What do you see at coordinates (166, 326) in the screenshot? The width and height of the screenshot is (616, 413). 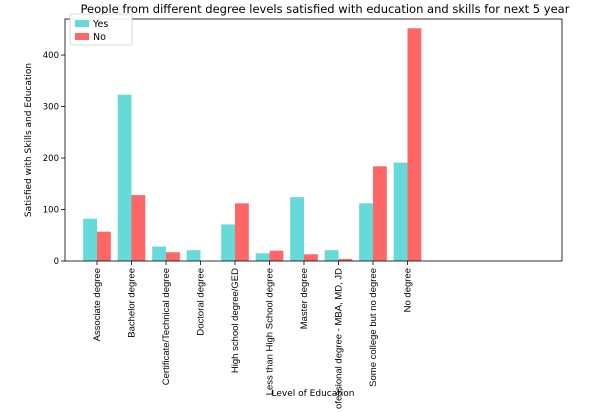 I see `x-tick-label-2: Certificate/Technical degree` at bounding box center [166, 326].